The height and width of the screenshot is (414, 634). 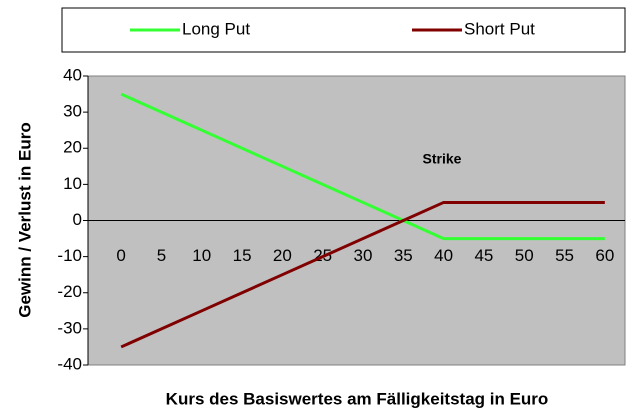 What do you see at coordinates (69, 255) in the screenshot?
I see `y-tick-label: -10` at bounding box center [69, 255].